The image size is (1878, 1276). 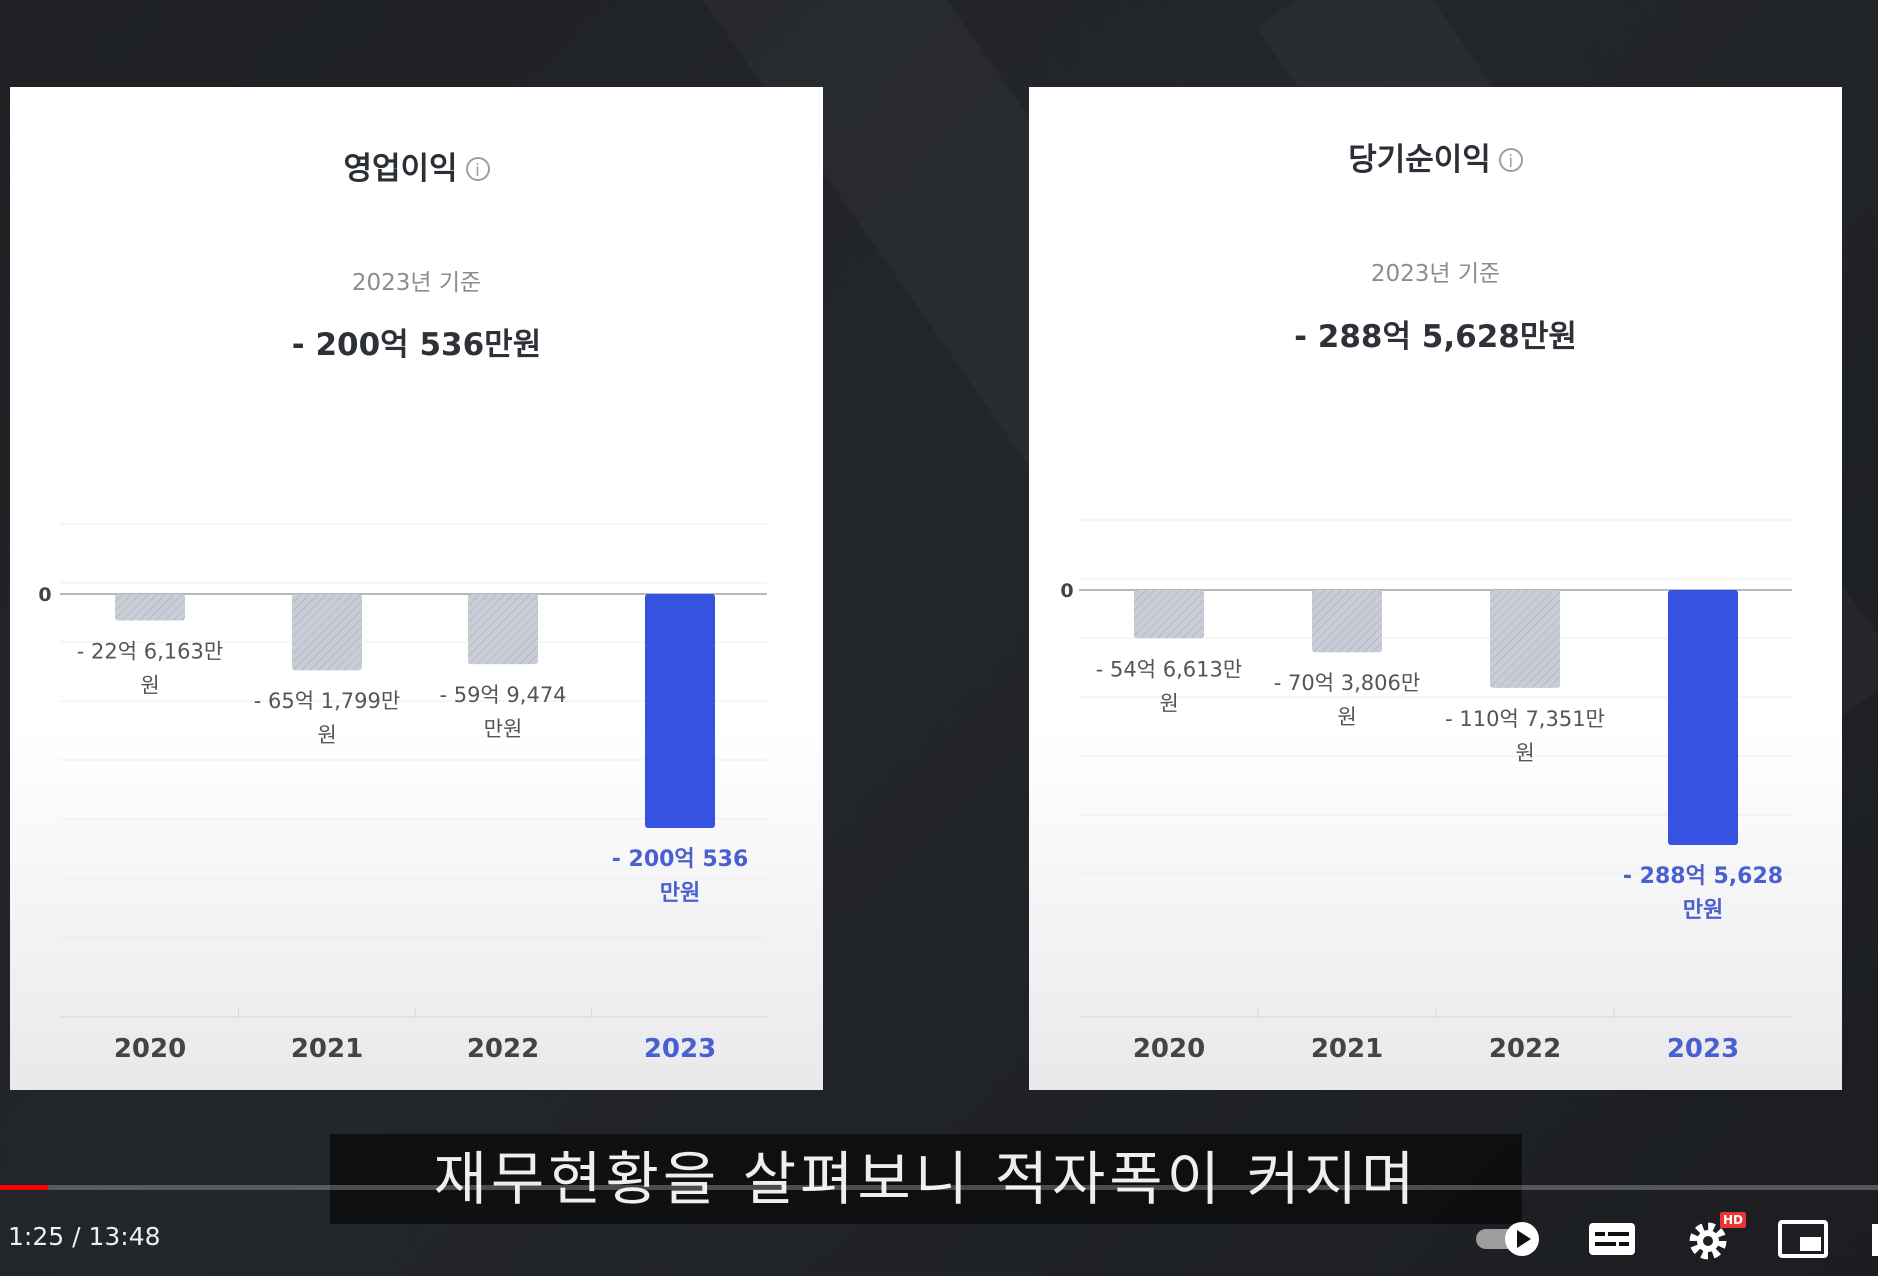 I want to click on video-caption: 재무현황을 살펴보니 적자폭이 커지며, so click(x=926, y=1179).